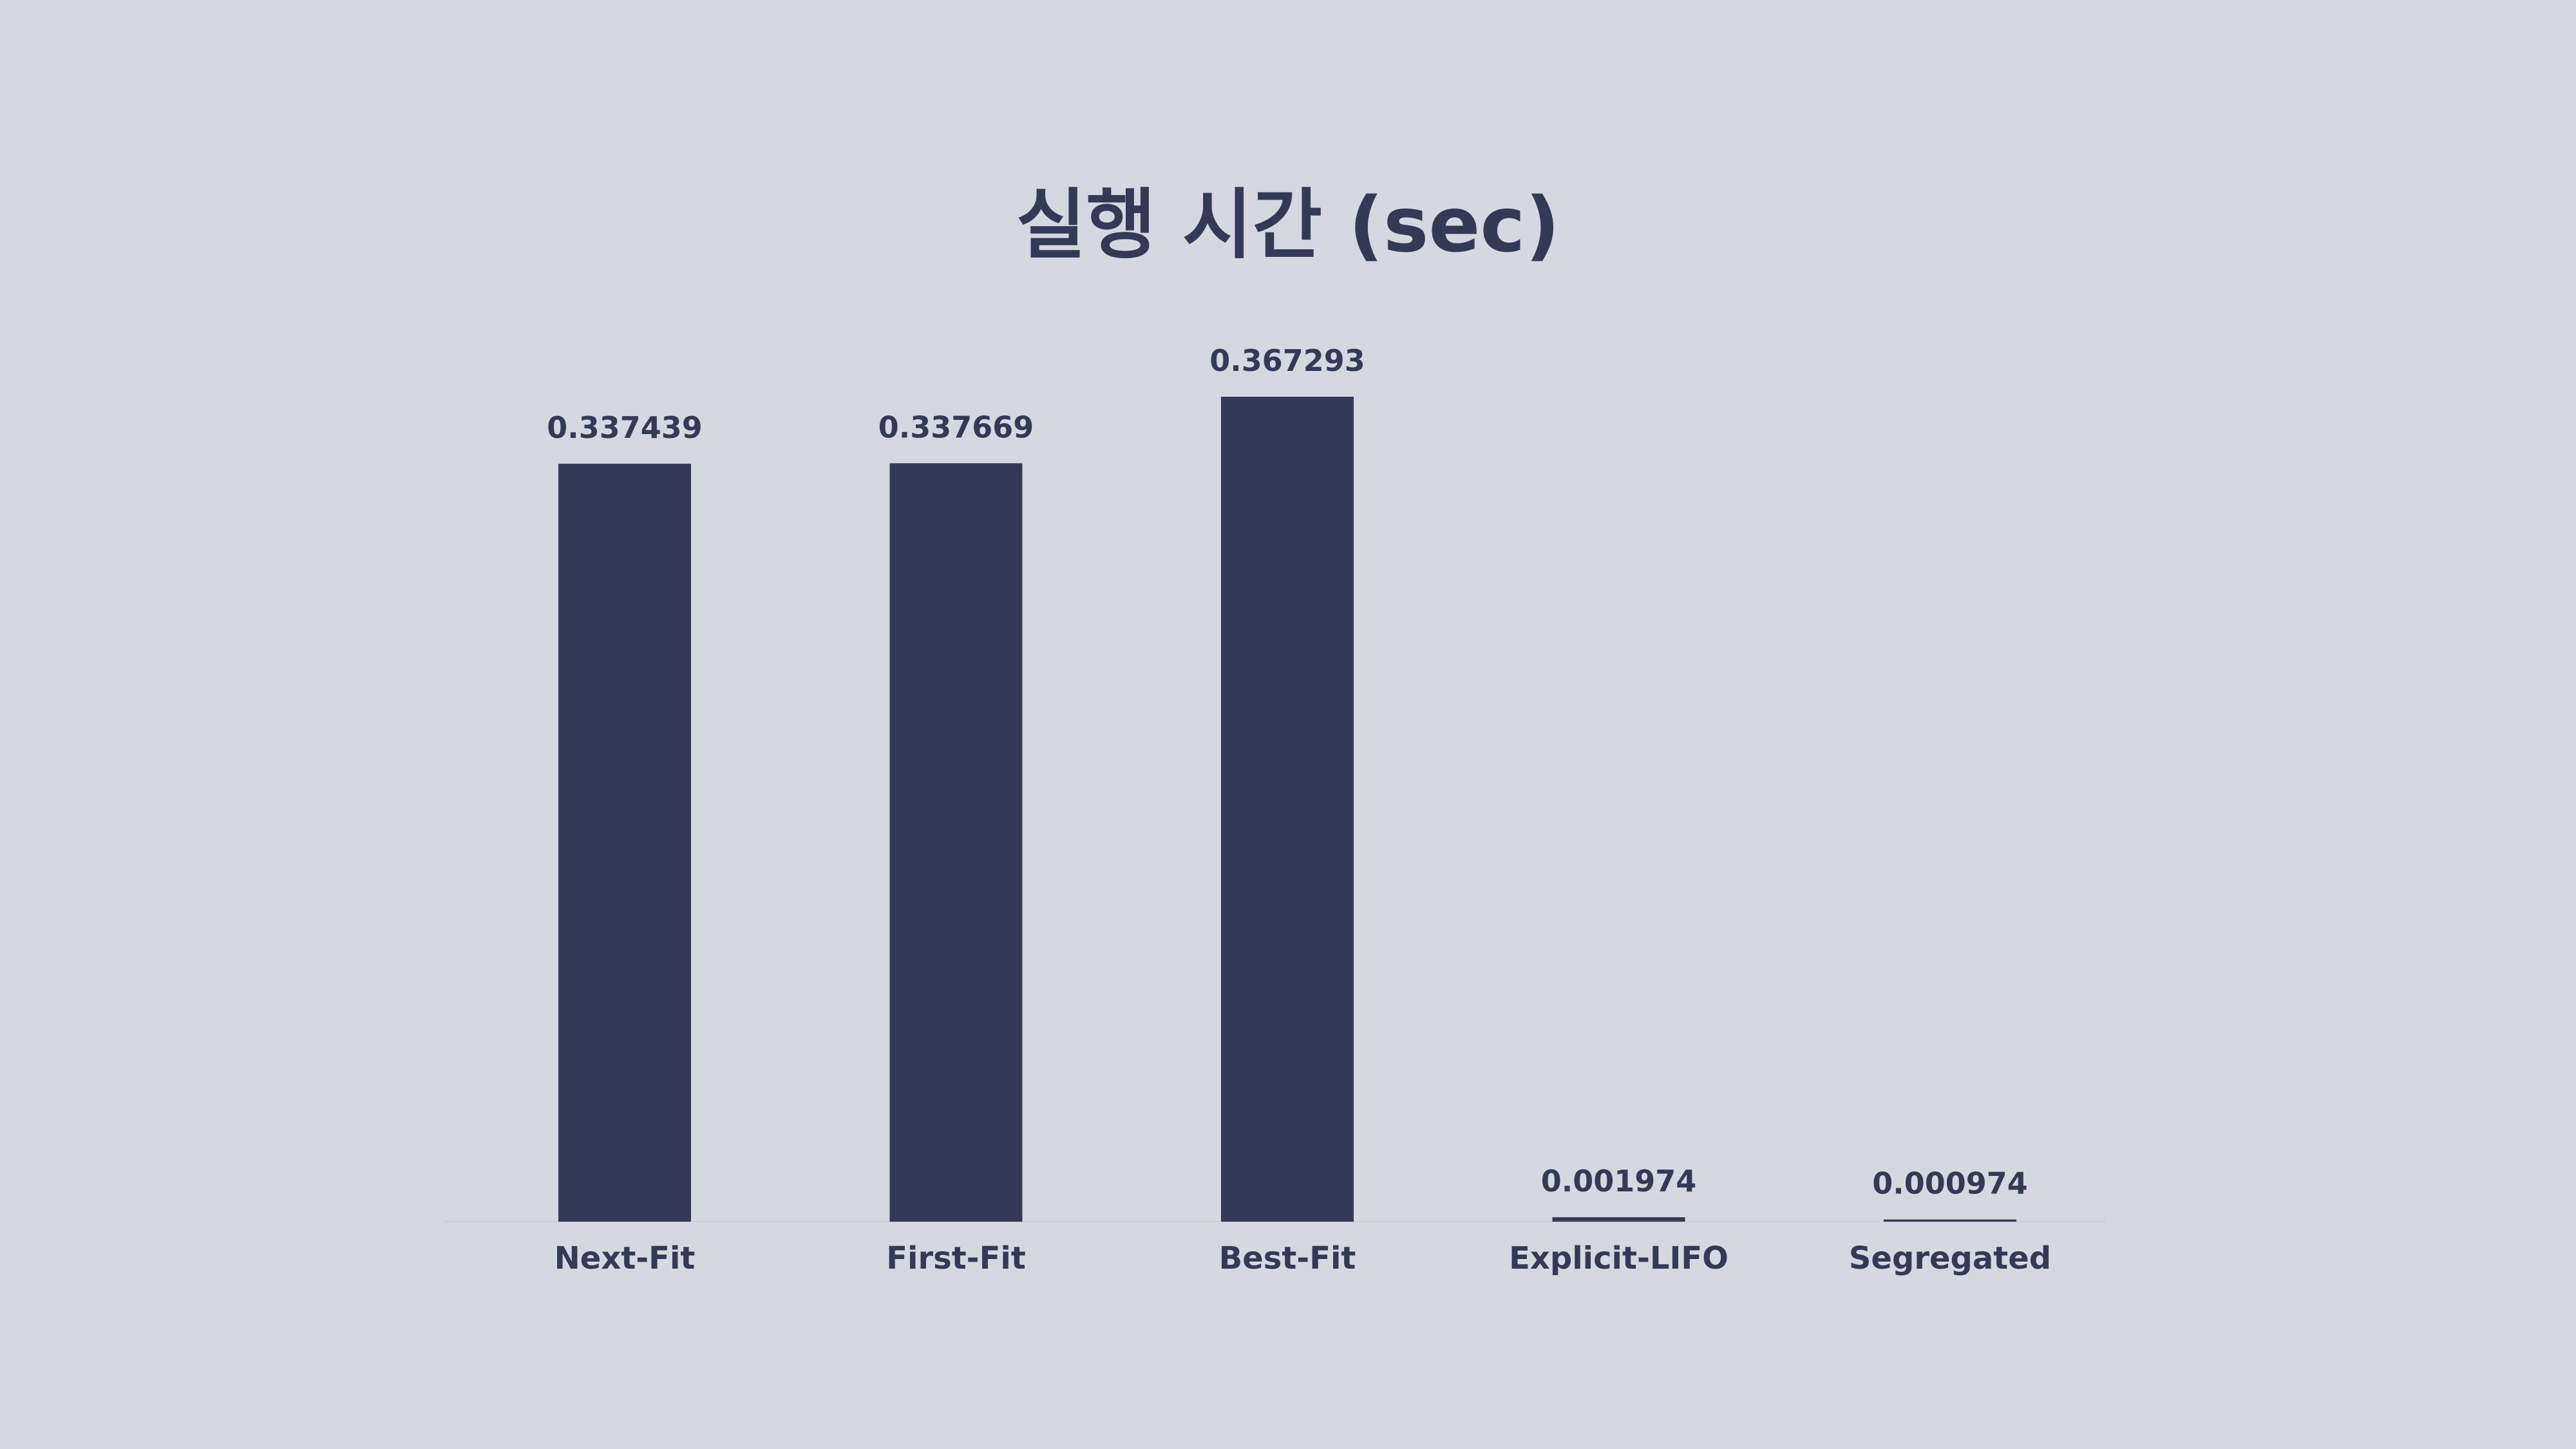  I want to click on bar-best-fit, so click(1287, 810).